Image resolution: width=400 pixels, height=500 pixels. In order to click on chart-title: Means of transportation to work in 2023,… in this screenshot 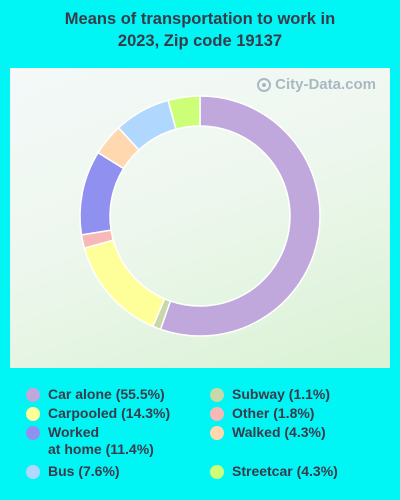, I will do `click(200, 30)`.